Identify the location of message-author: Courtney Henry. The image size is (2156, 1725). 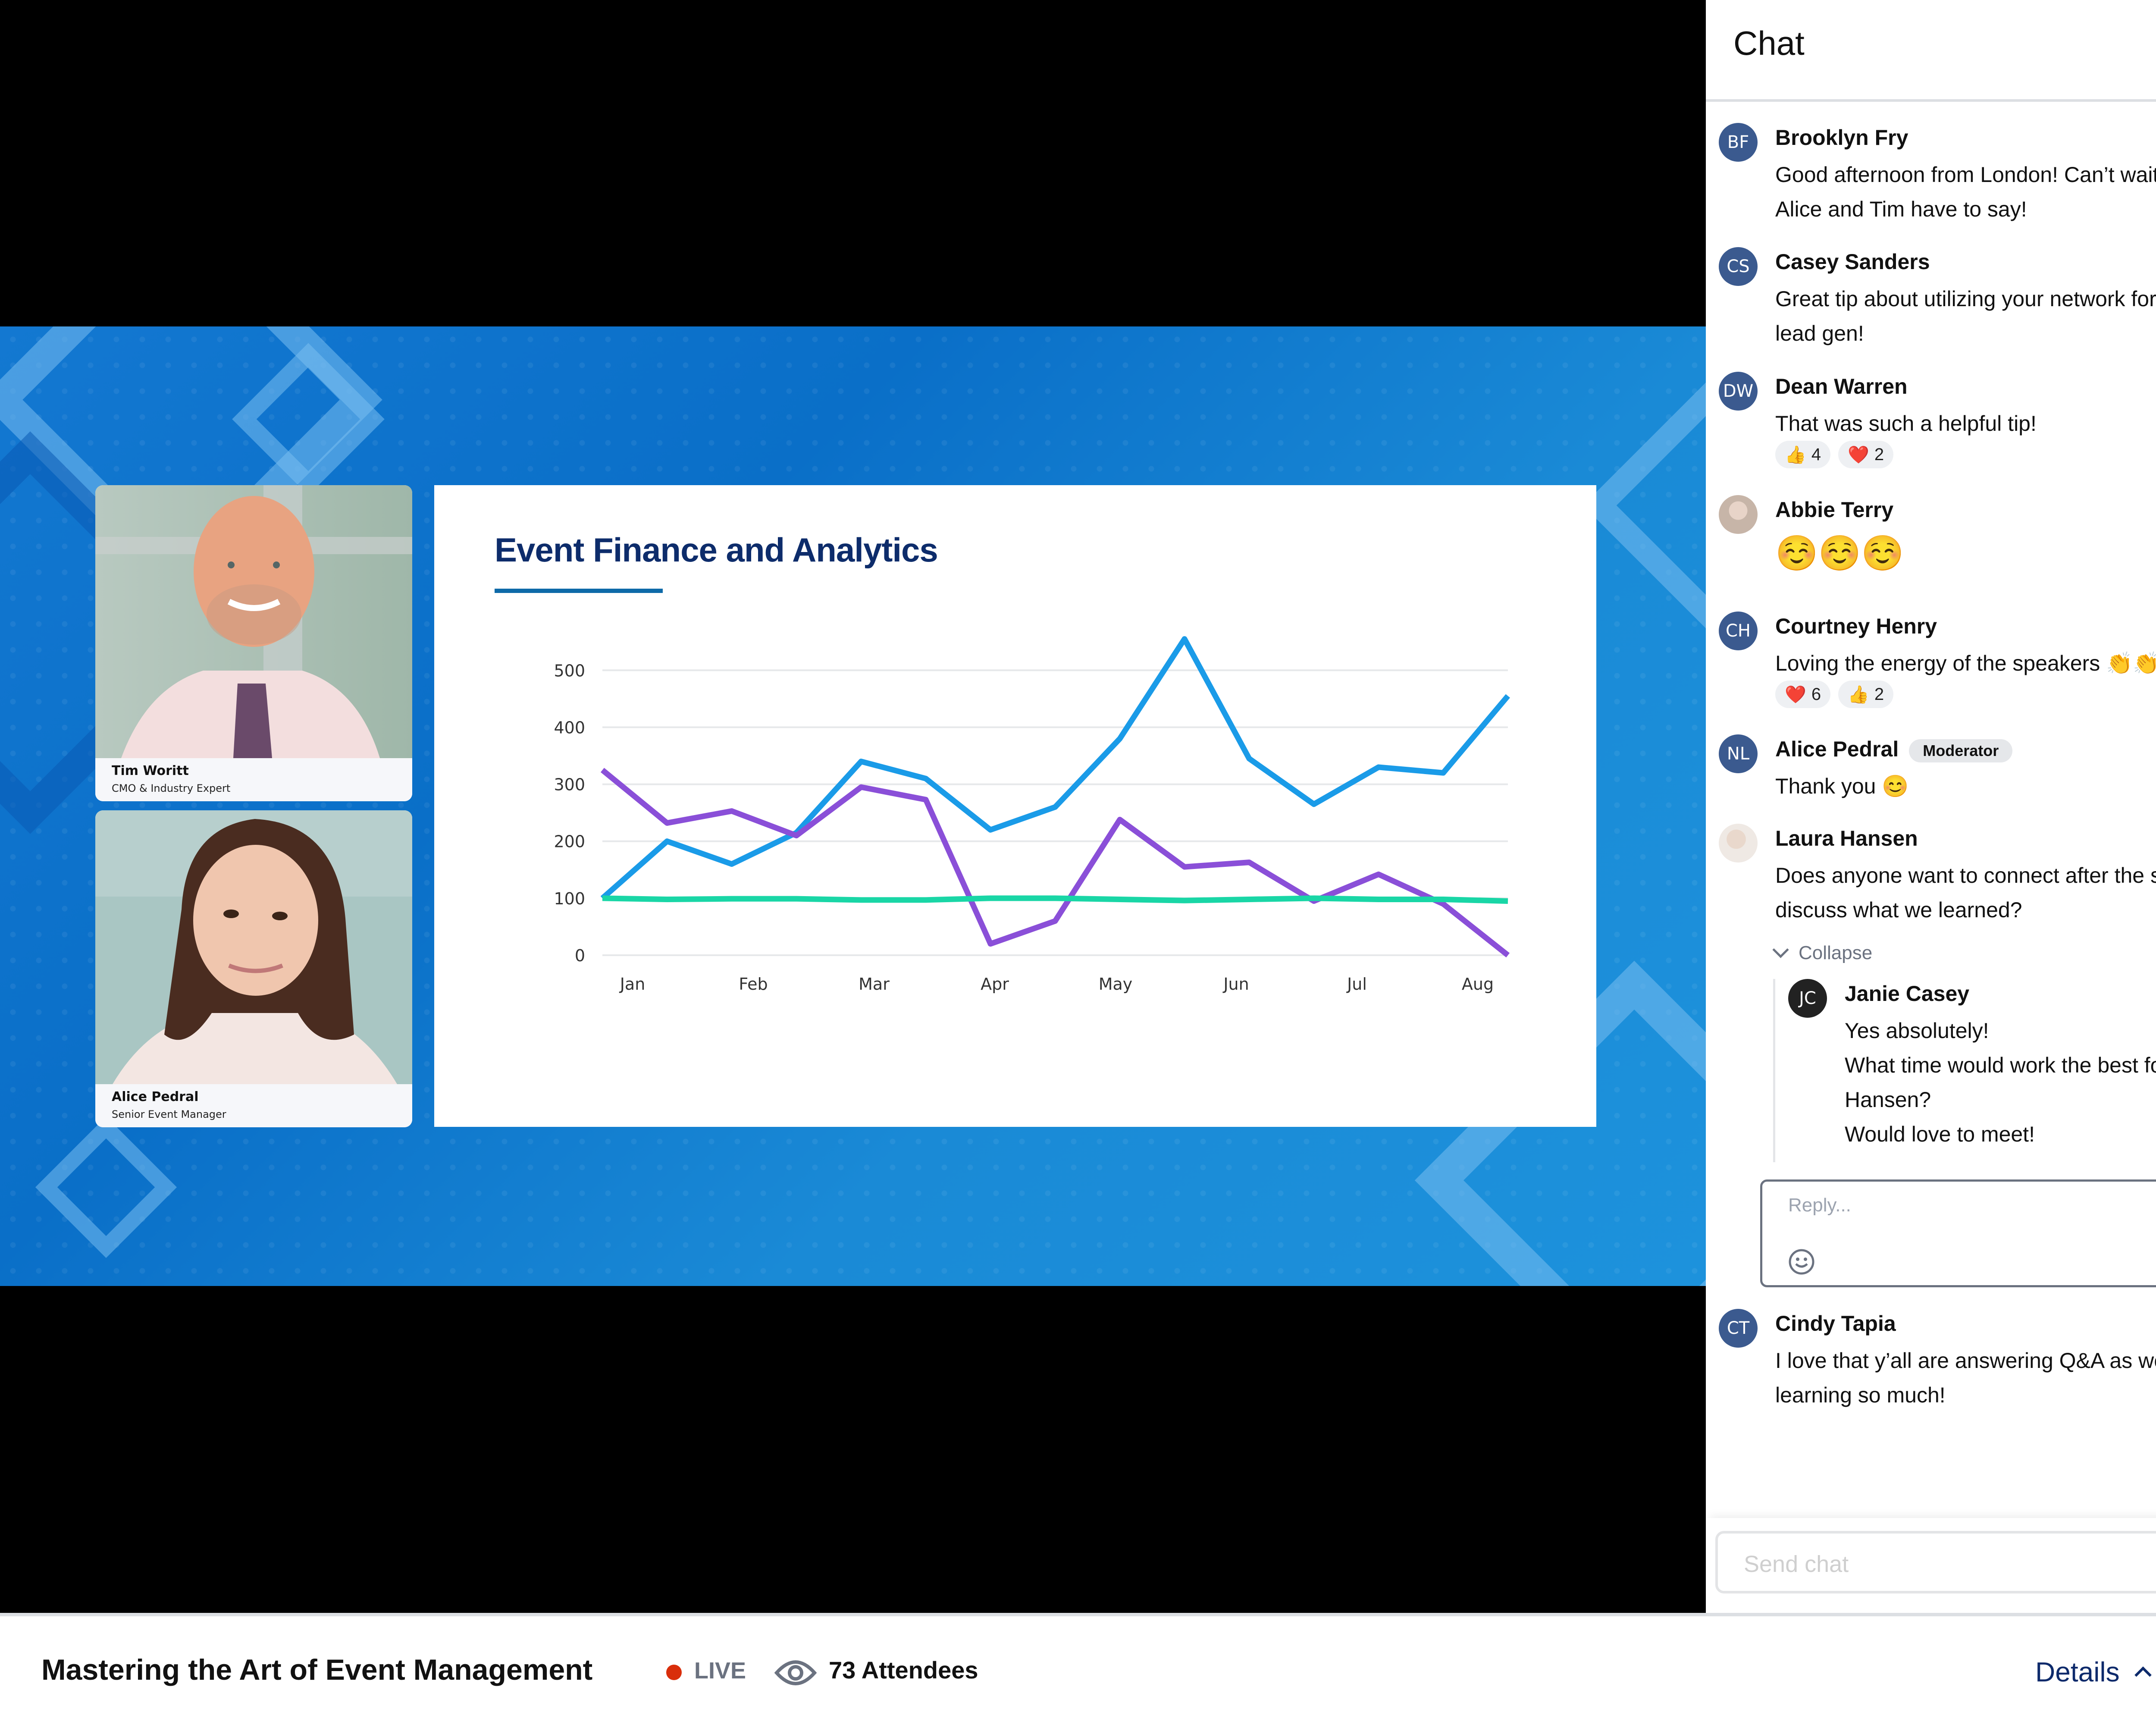
(1856, 626).